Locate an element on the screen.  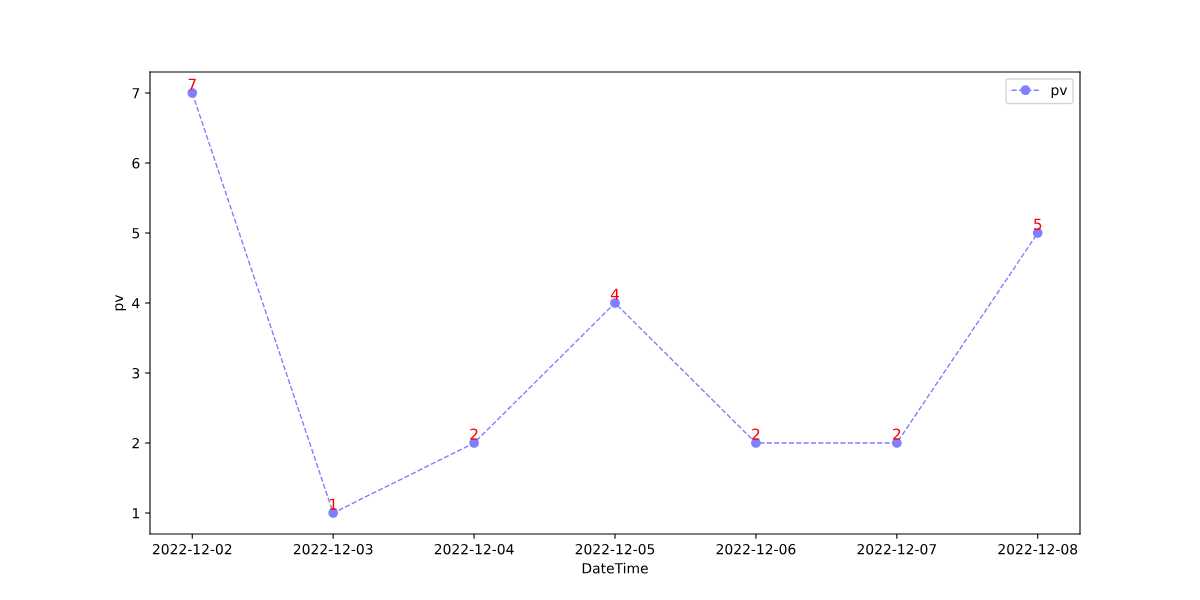
data-label: 1 is located at coordinates (333, 504).